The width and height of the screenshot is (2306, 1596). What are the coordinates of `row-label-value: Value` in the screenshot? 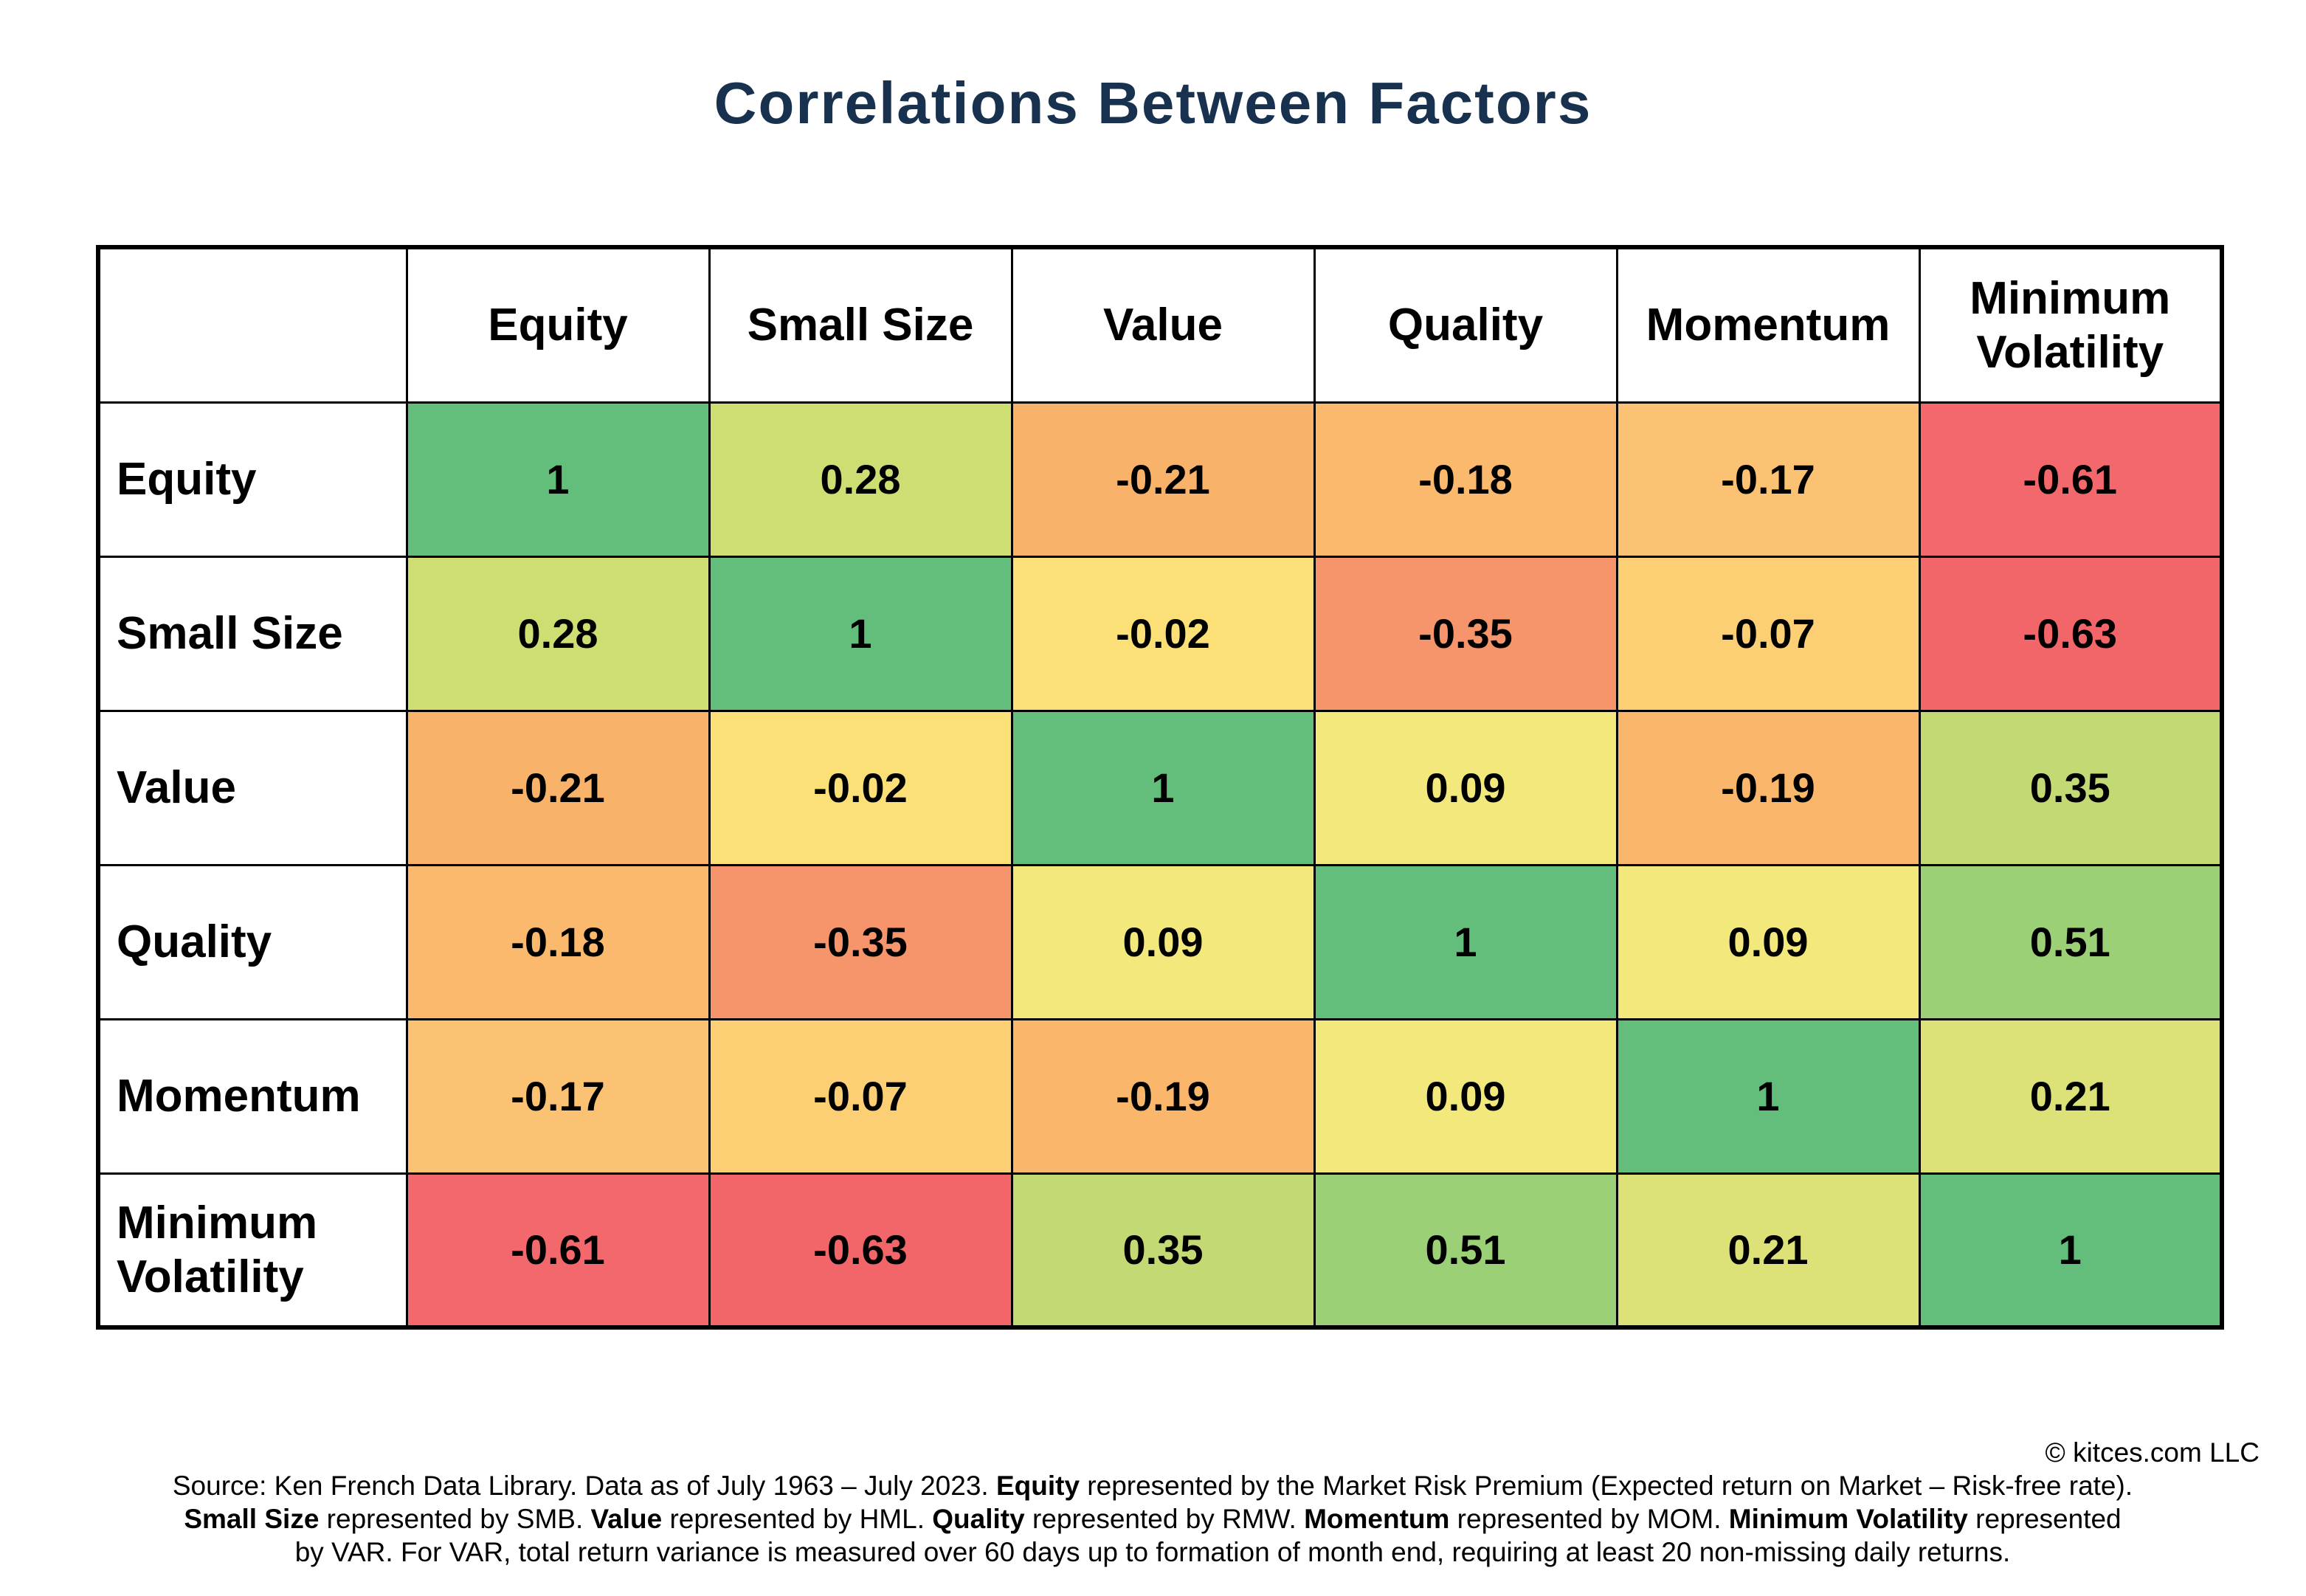 It's located at (252, 788).